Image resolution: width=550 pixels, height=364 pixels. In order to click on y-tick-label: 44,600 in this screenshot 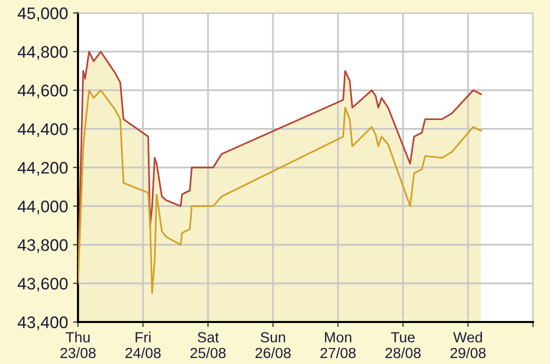, I will do `click(43, 91)`.